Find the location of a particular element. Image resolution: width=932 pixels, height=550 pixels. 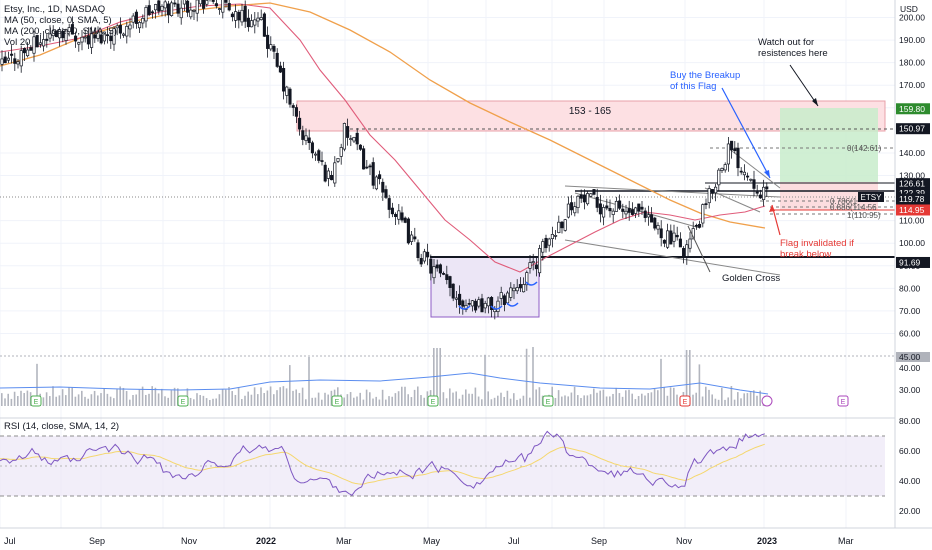

earnings-marker is located at coordinates (843, 401).